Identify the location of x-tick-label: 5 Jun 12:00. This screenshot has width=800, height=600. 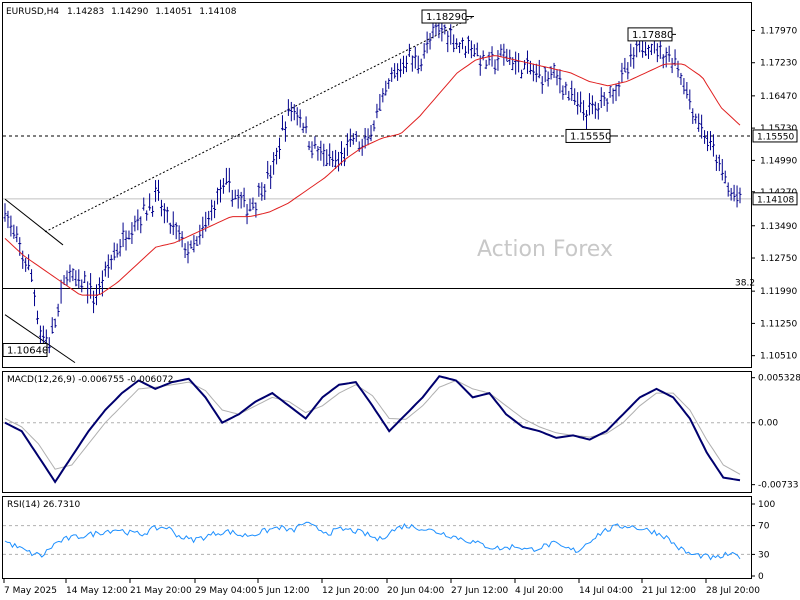
(284, 591).